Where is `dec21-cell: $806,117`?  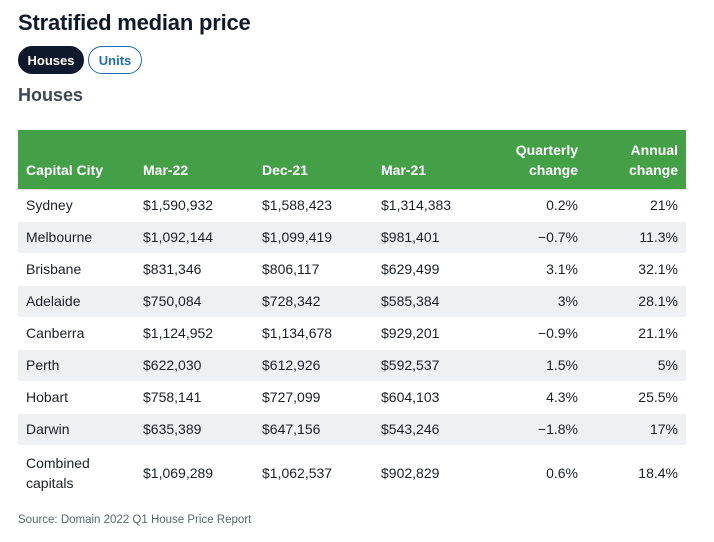 dec21-cell: $806,117 is located at coordinates (313, 269).